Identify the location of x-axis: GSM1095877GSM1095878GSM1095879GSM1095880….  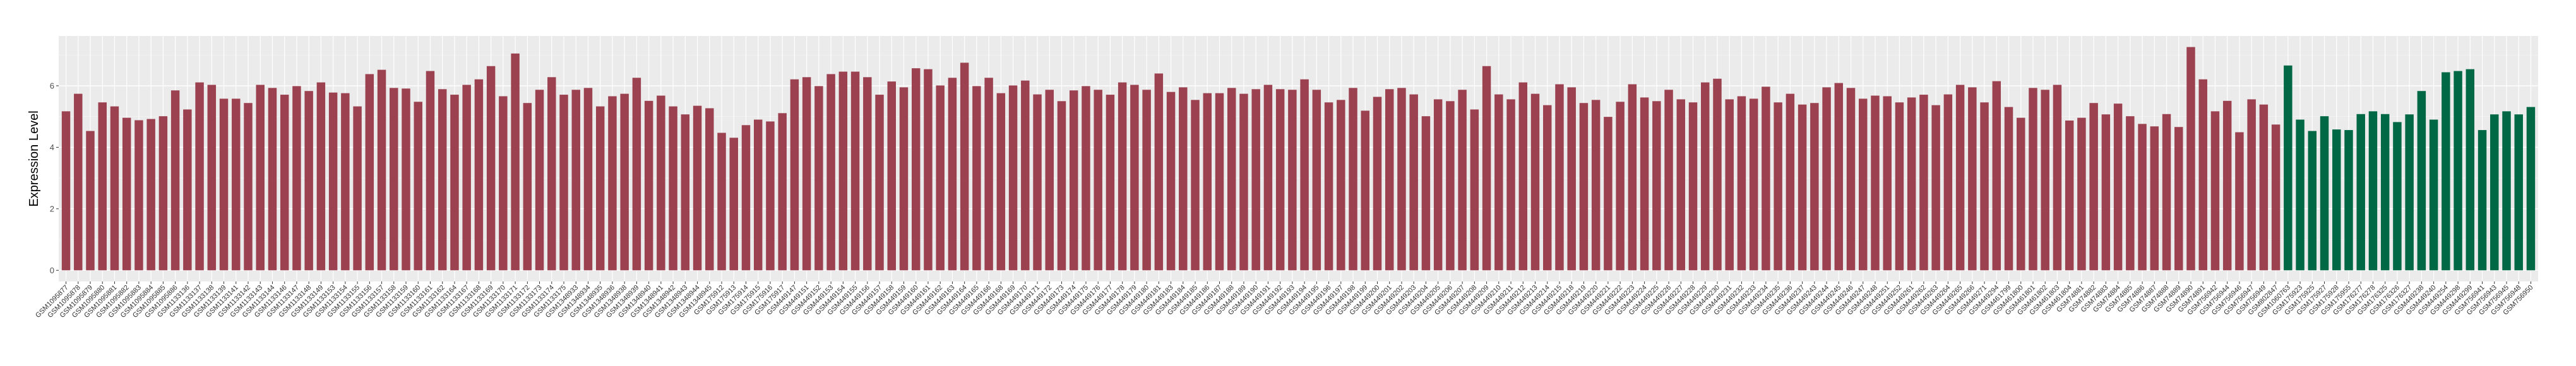
(1284, 300).